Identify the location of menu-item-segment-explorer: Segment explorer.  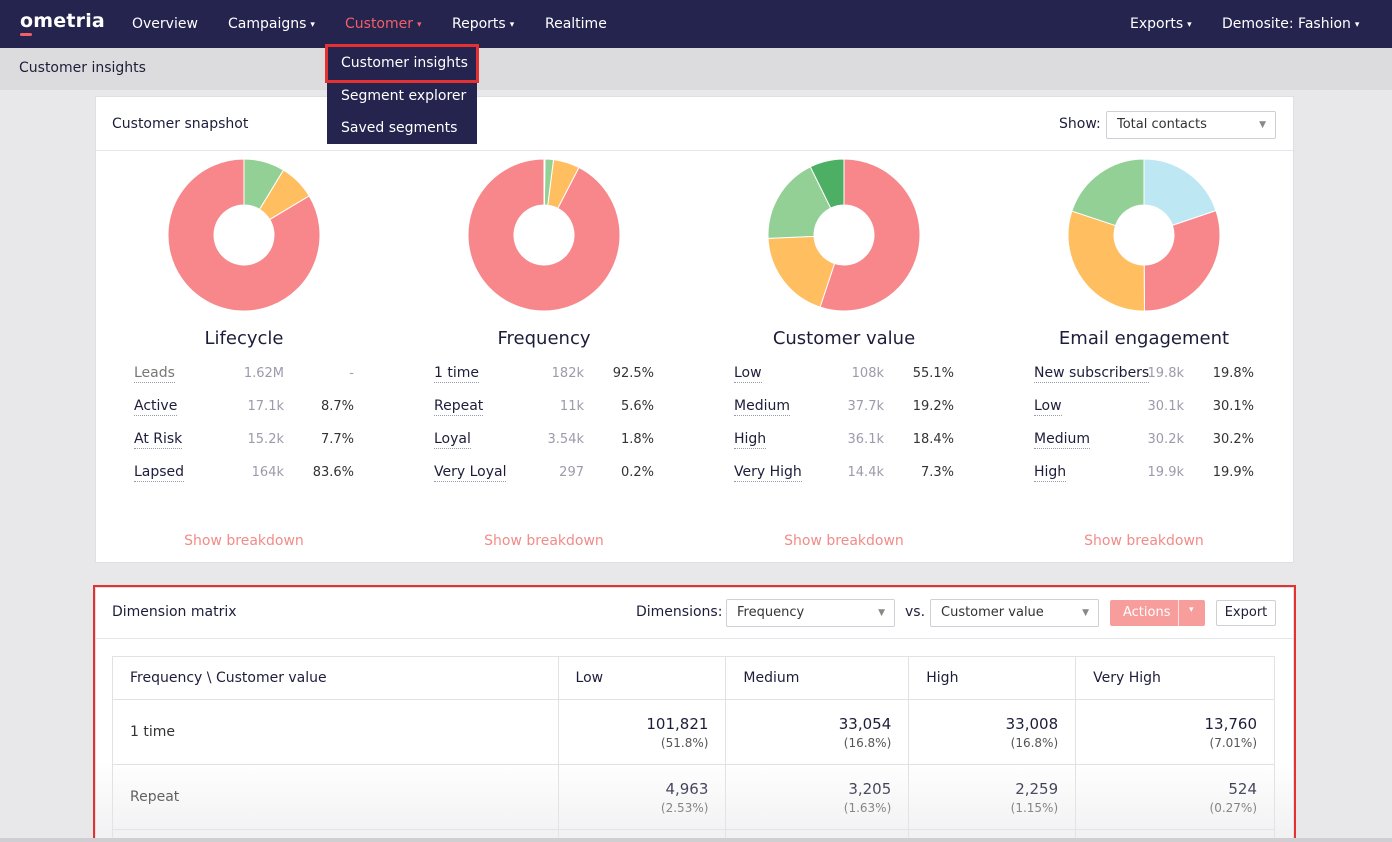
(404, 96).